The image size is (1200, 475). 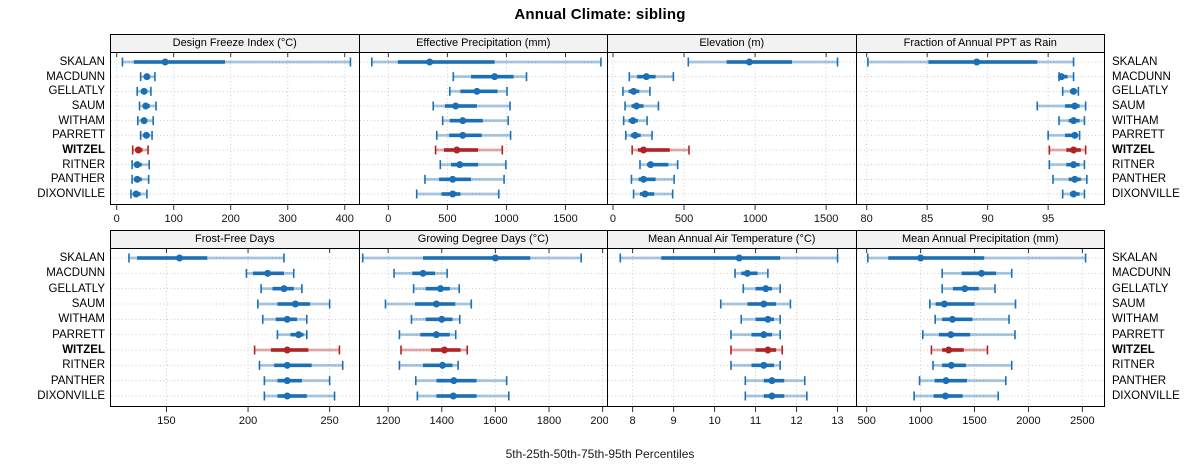 What do you see at coordinates (1048, 219) in the screenshot?
I see `x-tick-label: 95` at bounding box center [1048, 219].